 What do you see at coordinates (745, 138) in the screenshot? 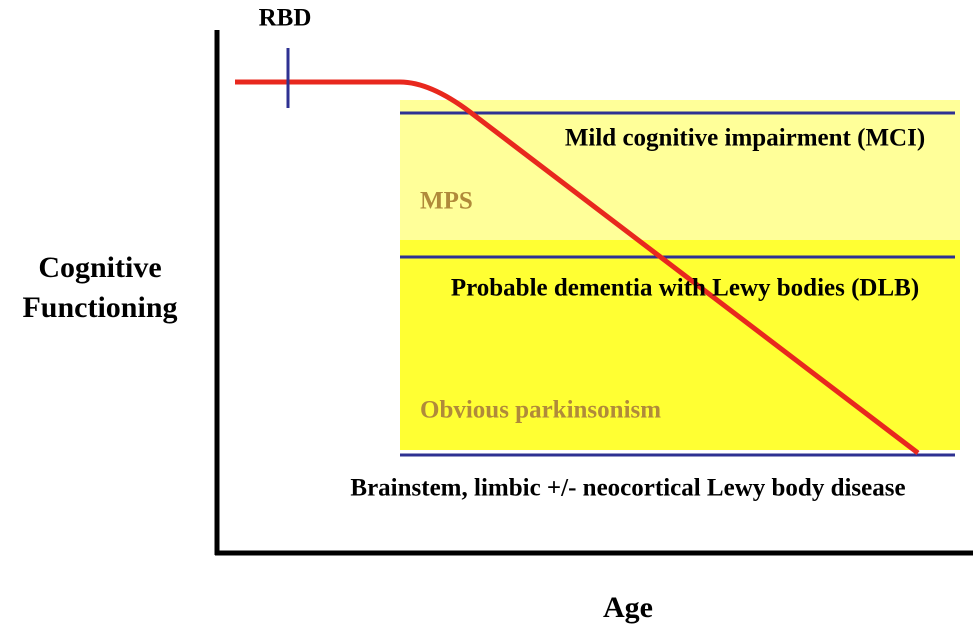
I see `zone-label: Mild cognitive impairment (MCI)` at bounding box center [745, 138].